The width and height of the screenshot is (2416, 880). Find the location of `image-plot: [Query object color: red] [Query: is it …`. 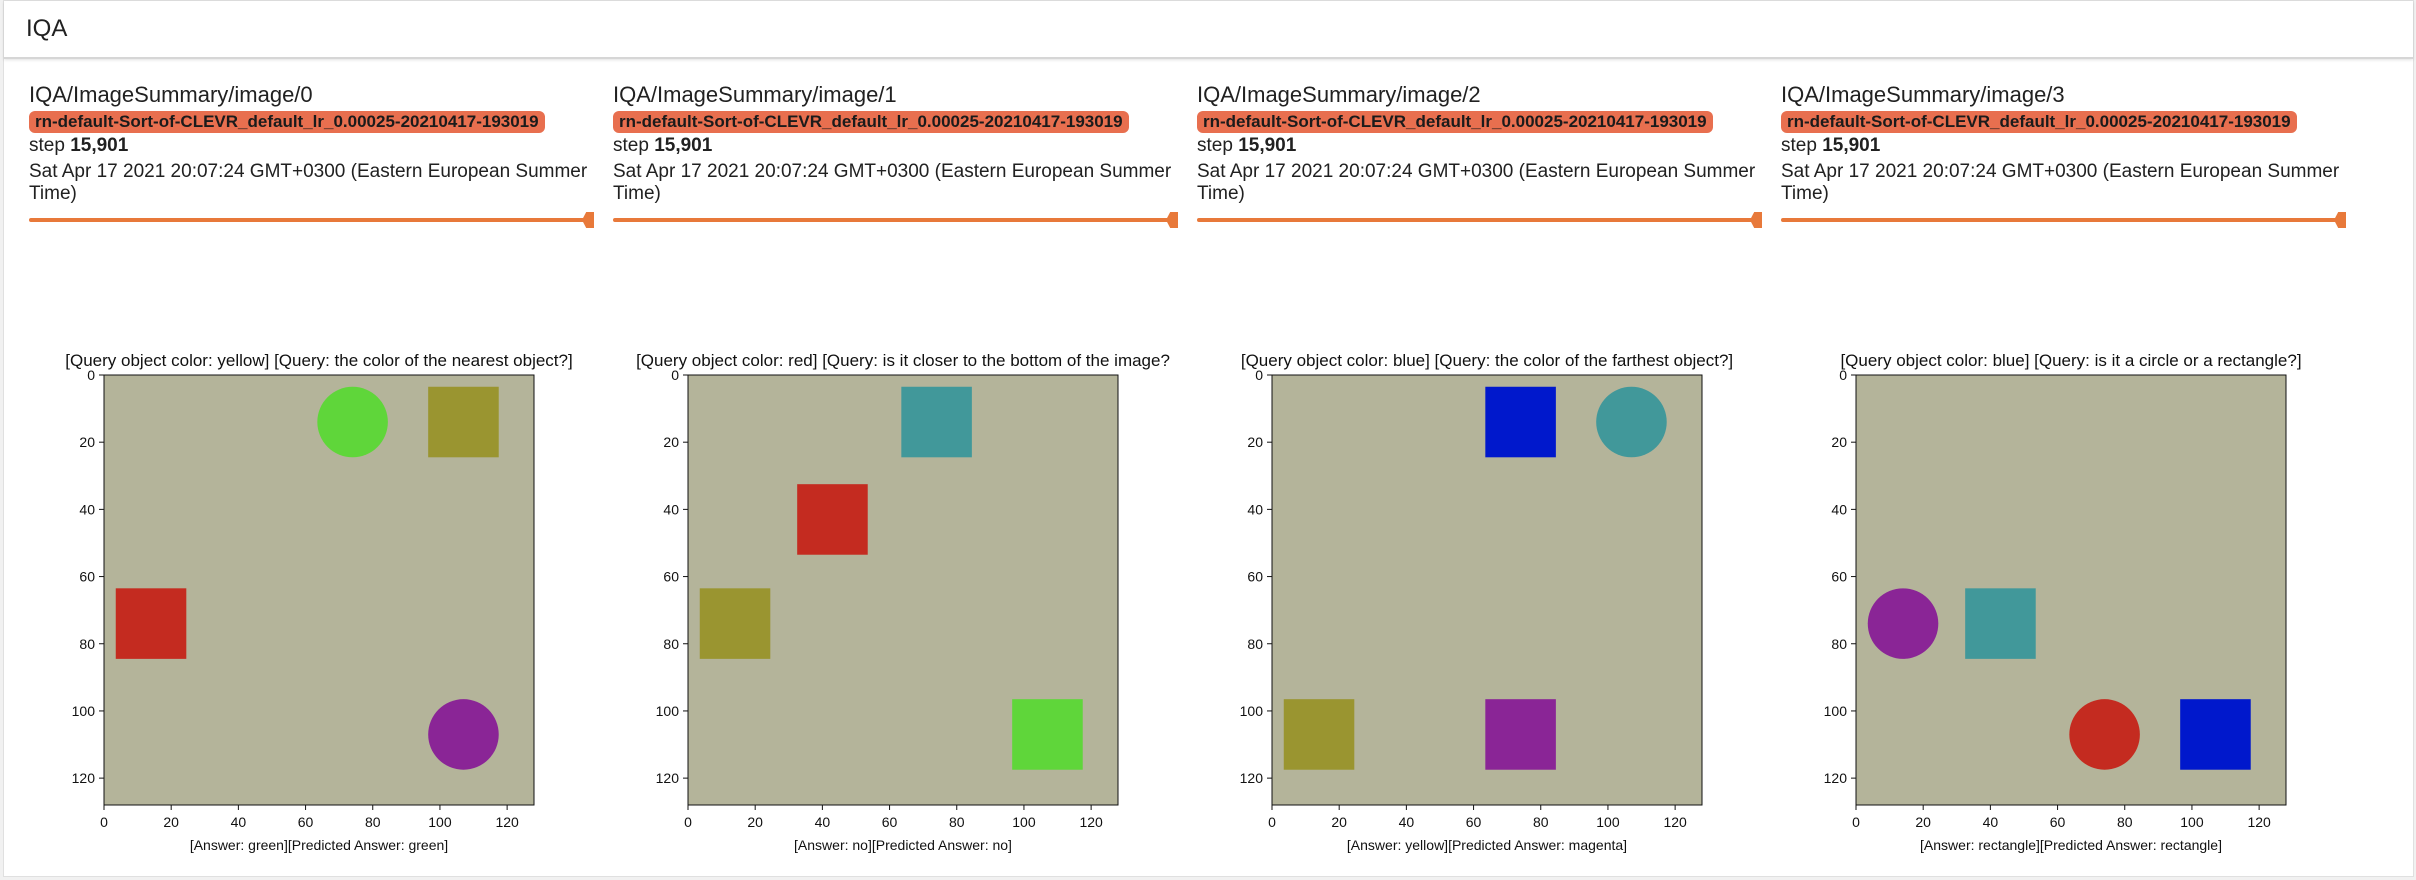

image-plot: [Query object color: red] [Query: is it … is located at coordinates (903, 602).